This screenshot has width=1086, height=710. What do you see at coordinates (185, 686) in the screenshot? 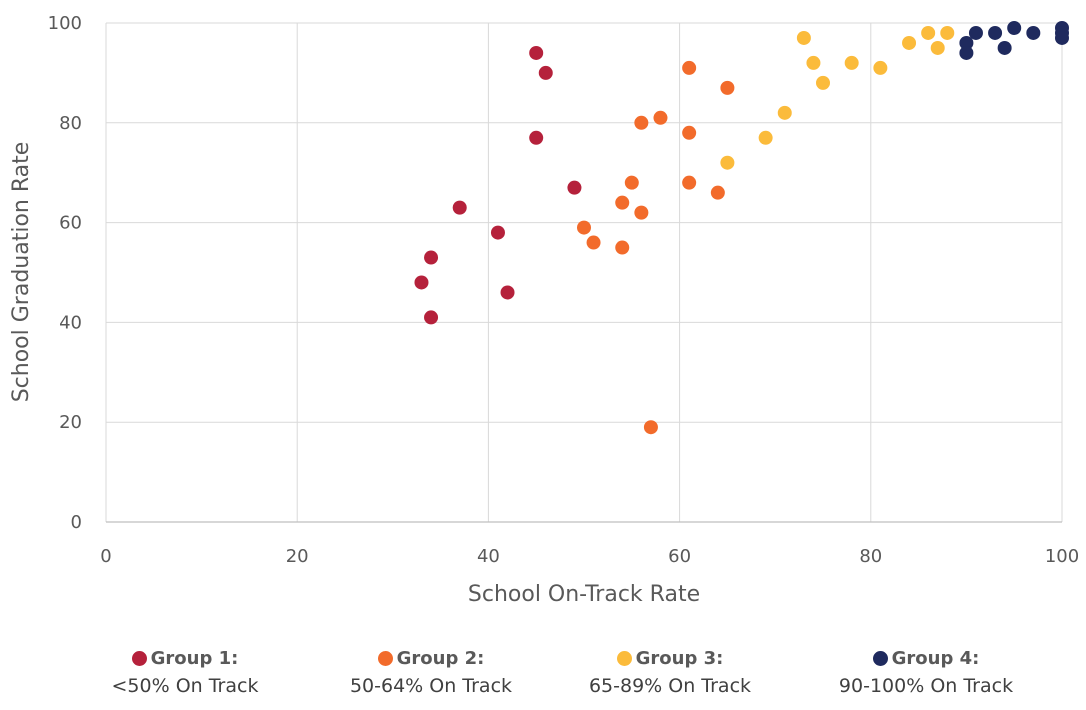
I see `legend-group-1-subtitle: <50% On Track` at bounding box center [185, 686].